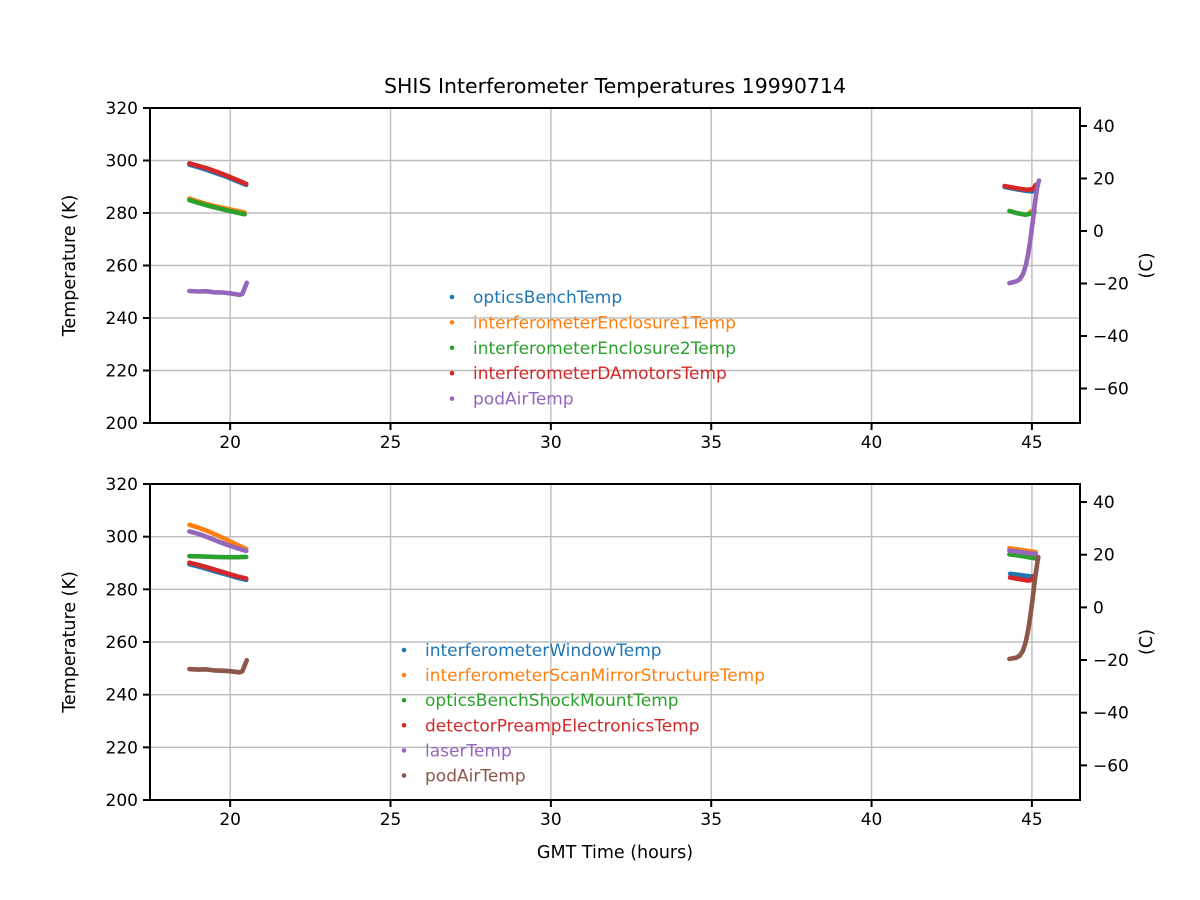 Image resolution: width=1200 pixels, height=900 pixels. I want to click on series-opticsBenchShockMountTemp-seg0, so click(218, 556).